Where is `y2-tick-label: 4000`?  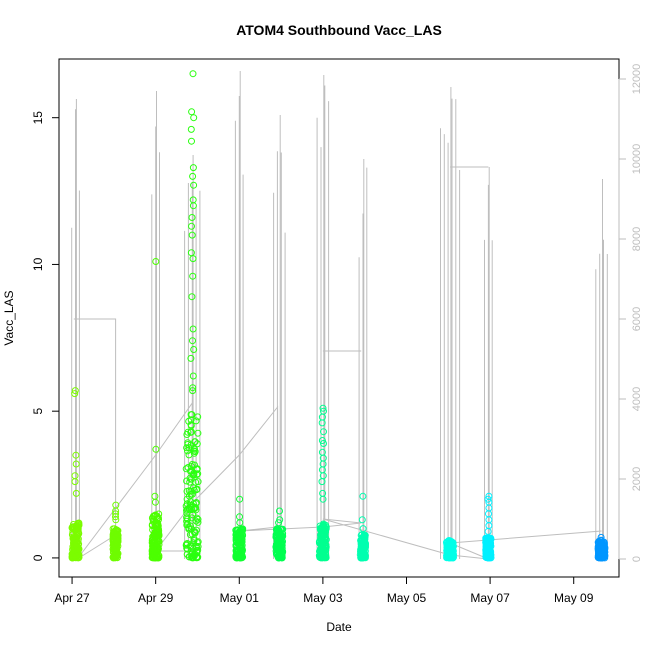
y2-tick-label: 4000 is located at coordinates (637, 399).